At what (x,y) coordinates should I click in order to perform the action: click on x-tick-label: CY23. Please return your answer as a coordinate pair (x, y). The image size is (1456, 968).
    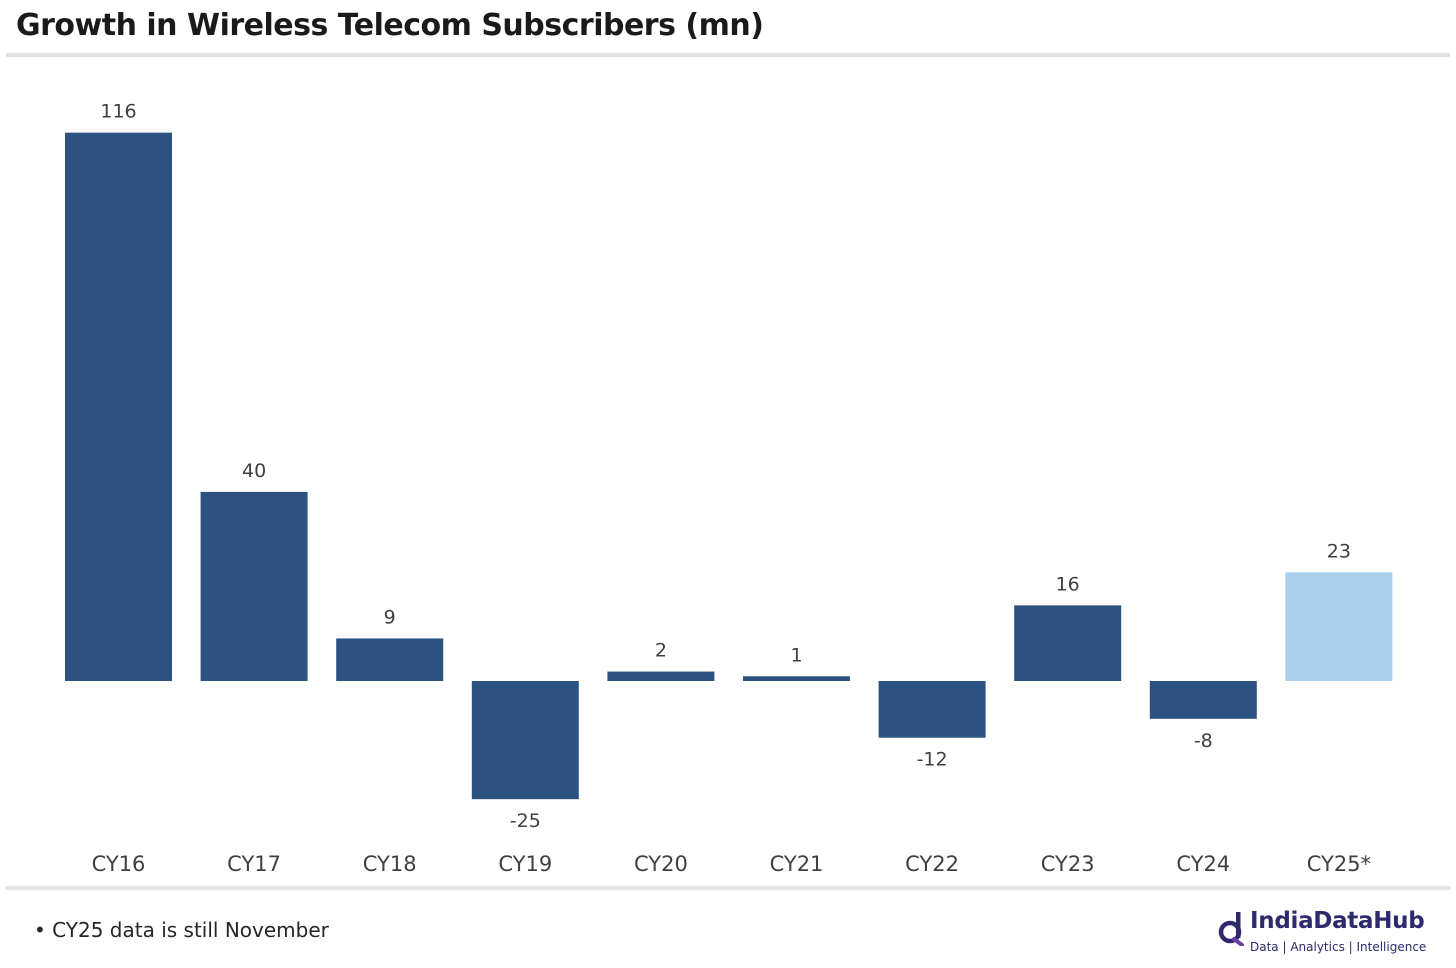
    Looking at the image, I should click on (1068, 864).